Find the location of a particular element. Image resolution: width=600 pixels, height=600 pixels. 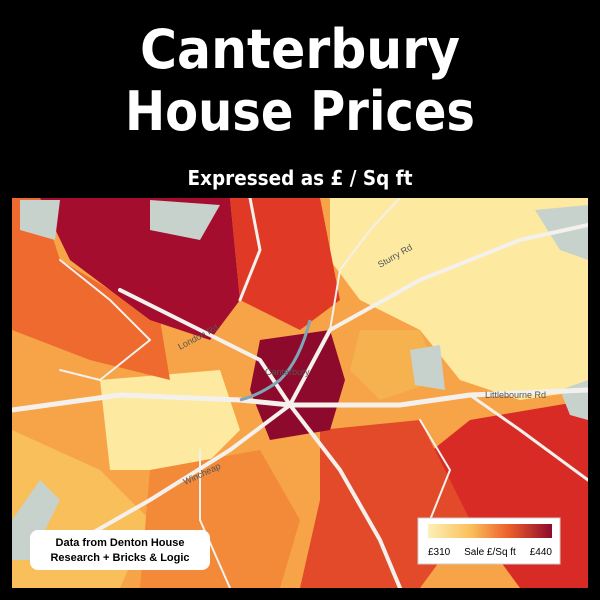

title-line: House Prices is located at coordinates (300, 111).